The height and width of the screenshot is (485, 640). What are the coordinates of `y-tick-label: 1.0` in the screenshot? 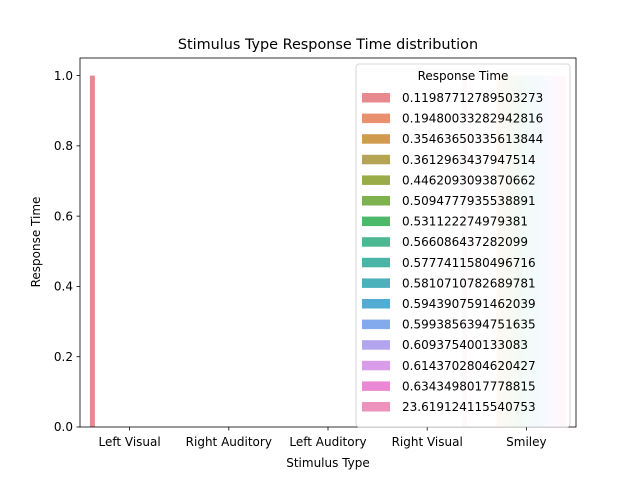 It's located at (63, 76).